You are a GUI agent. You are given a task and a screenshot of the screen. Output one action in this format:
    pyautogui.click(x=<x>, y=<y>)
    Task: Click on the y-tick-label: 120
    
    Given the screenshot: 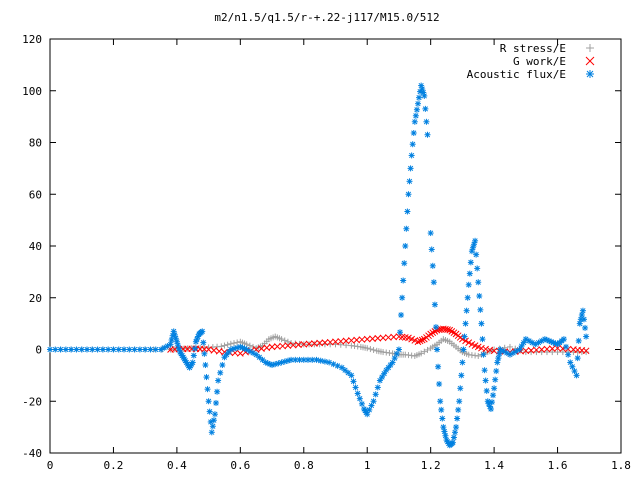 What is the action you would take?
    pyautogui.click(x=32, y=39)
    